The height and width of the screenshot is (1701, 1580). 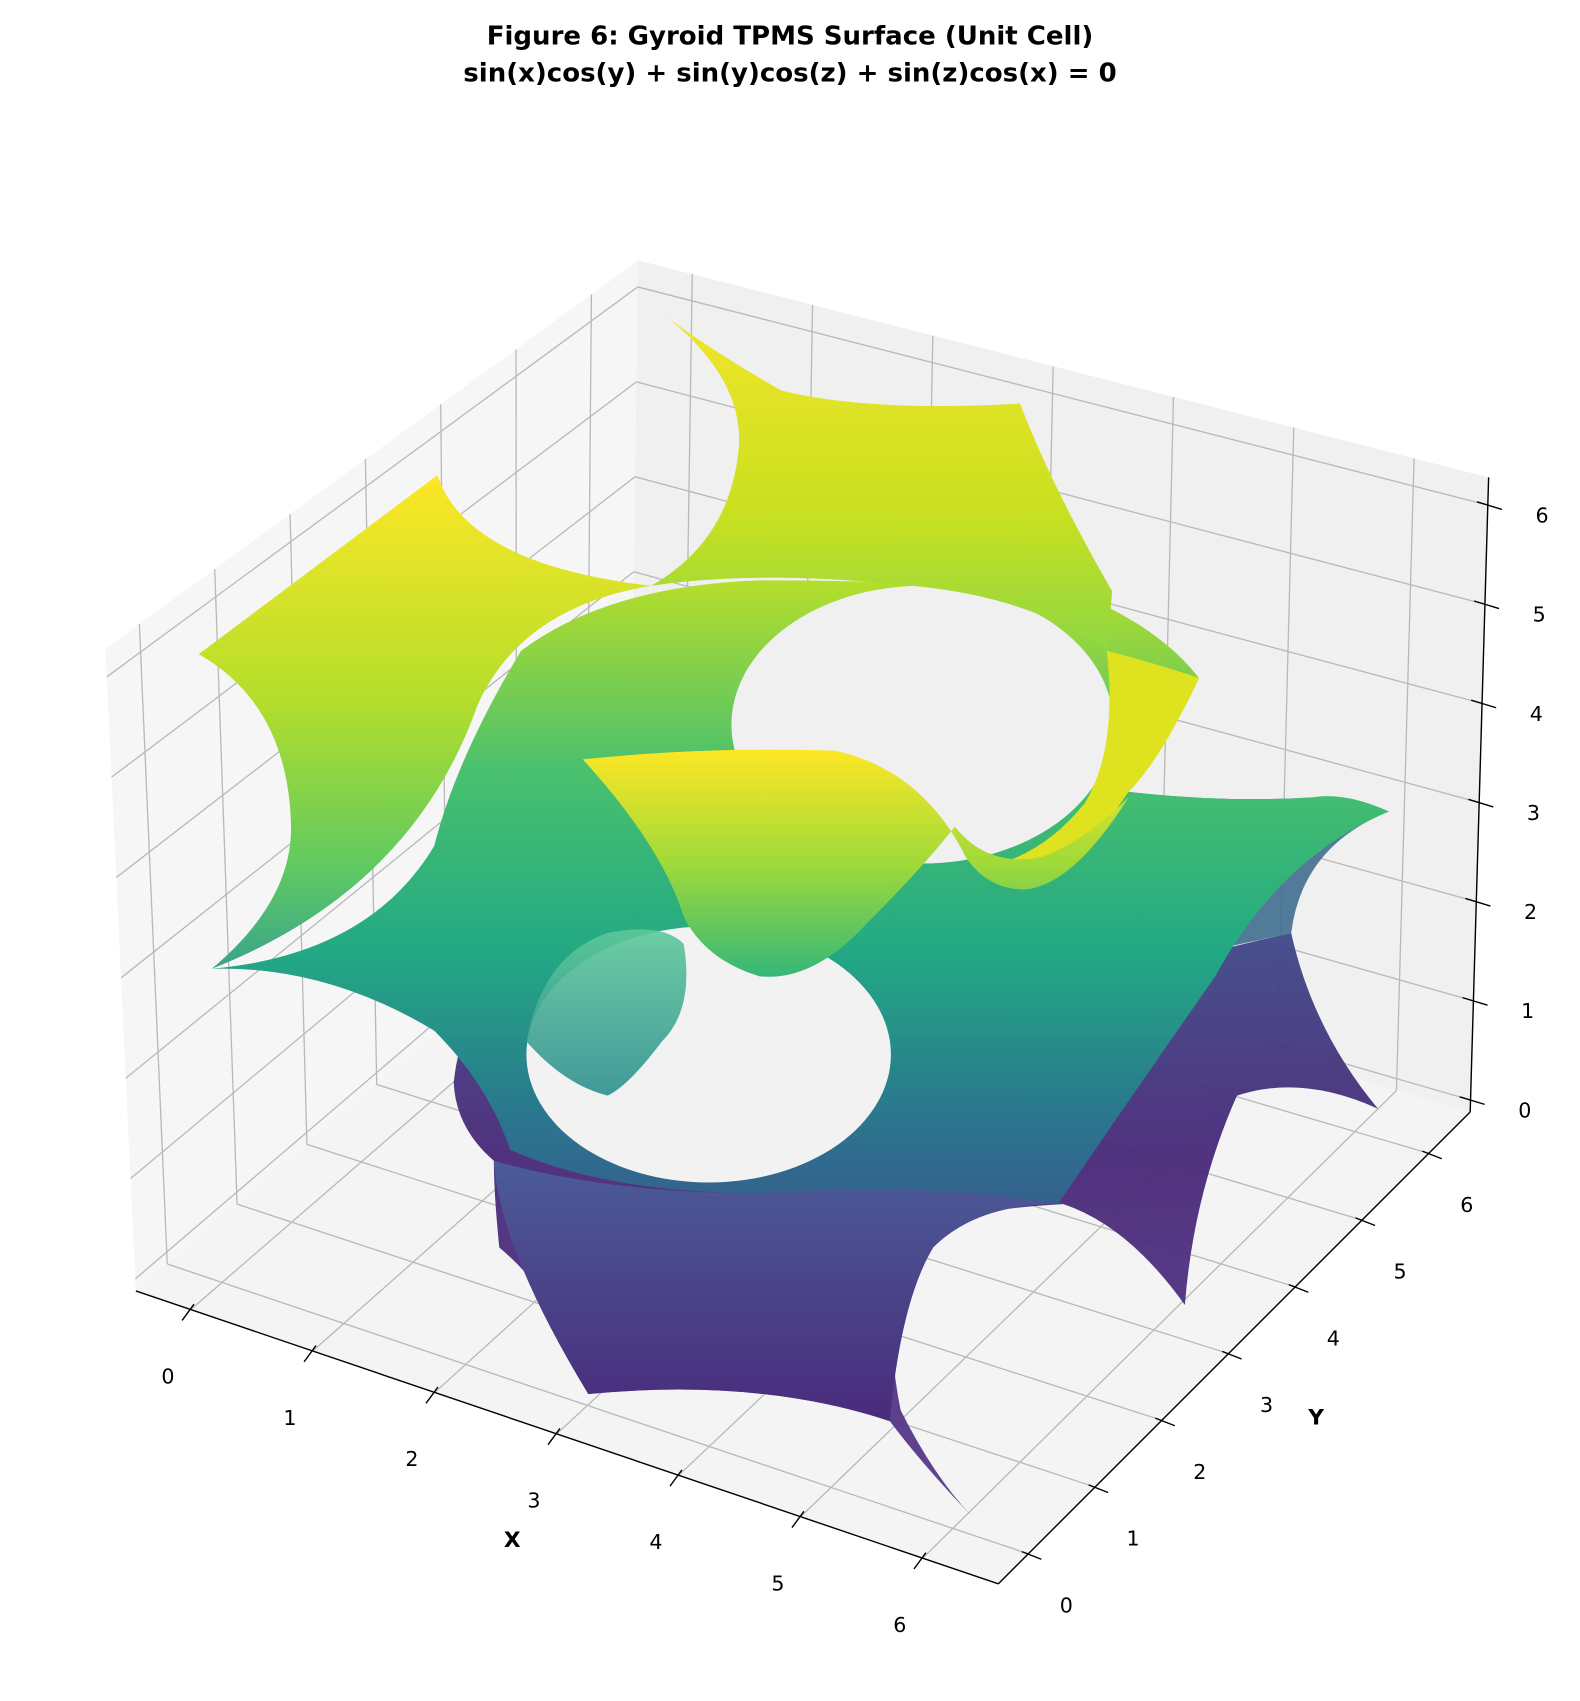 I want to click on z-tick-labels: 0 1 2 3 4 5 6, so click(x=1533, y=812).